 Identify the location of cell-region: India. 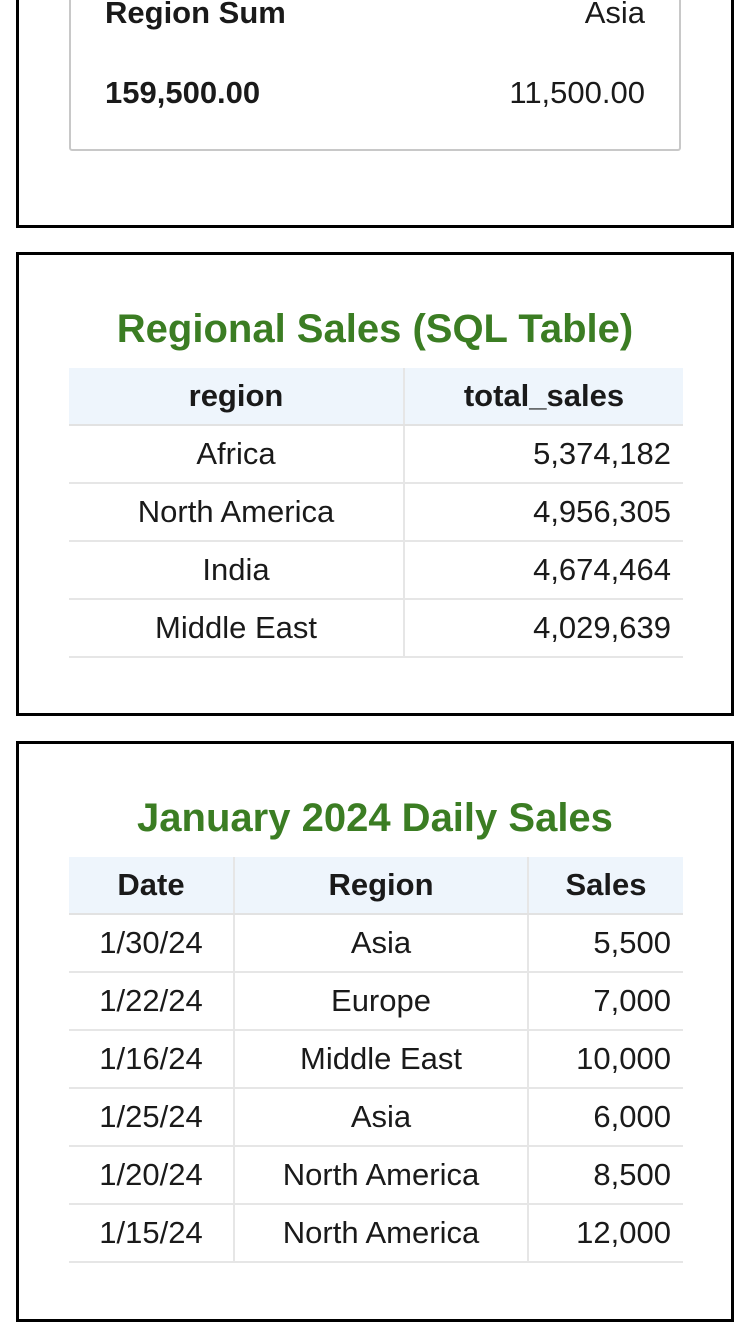
(237, 570).